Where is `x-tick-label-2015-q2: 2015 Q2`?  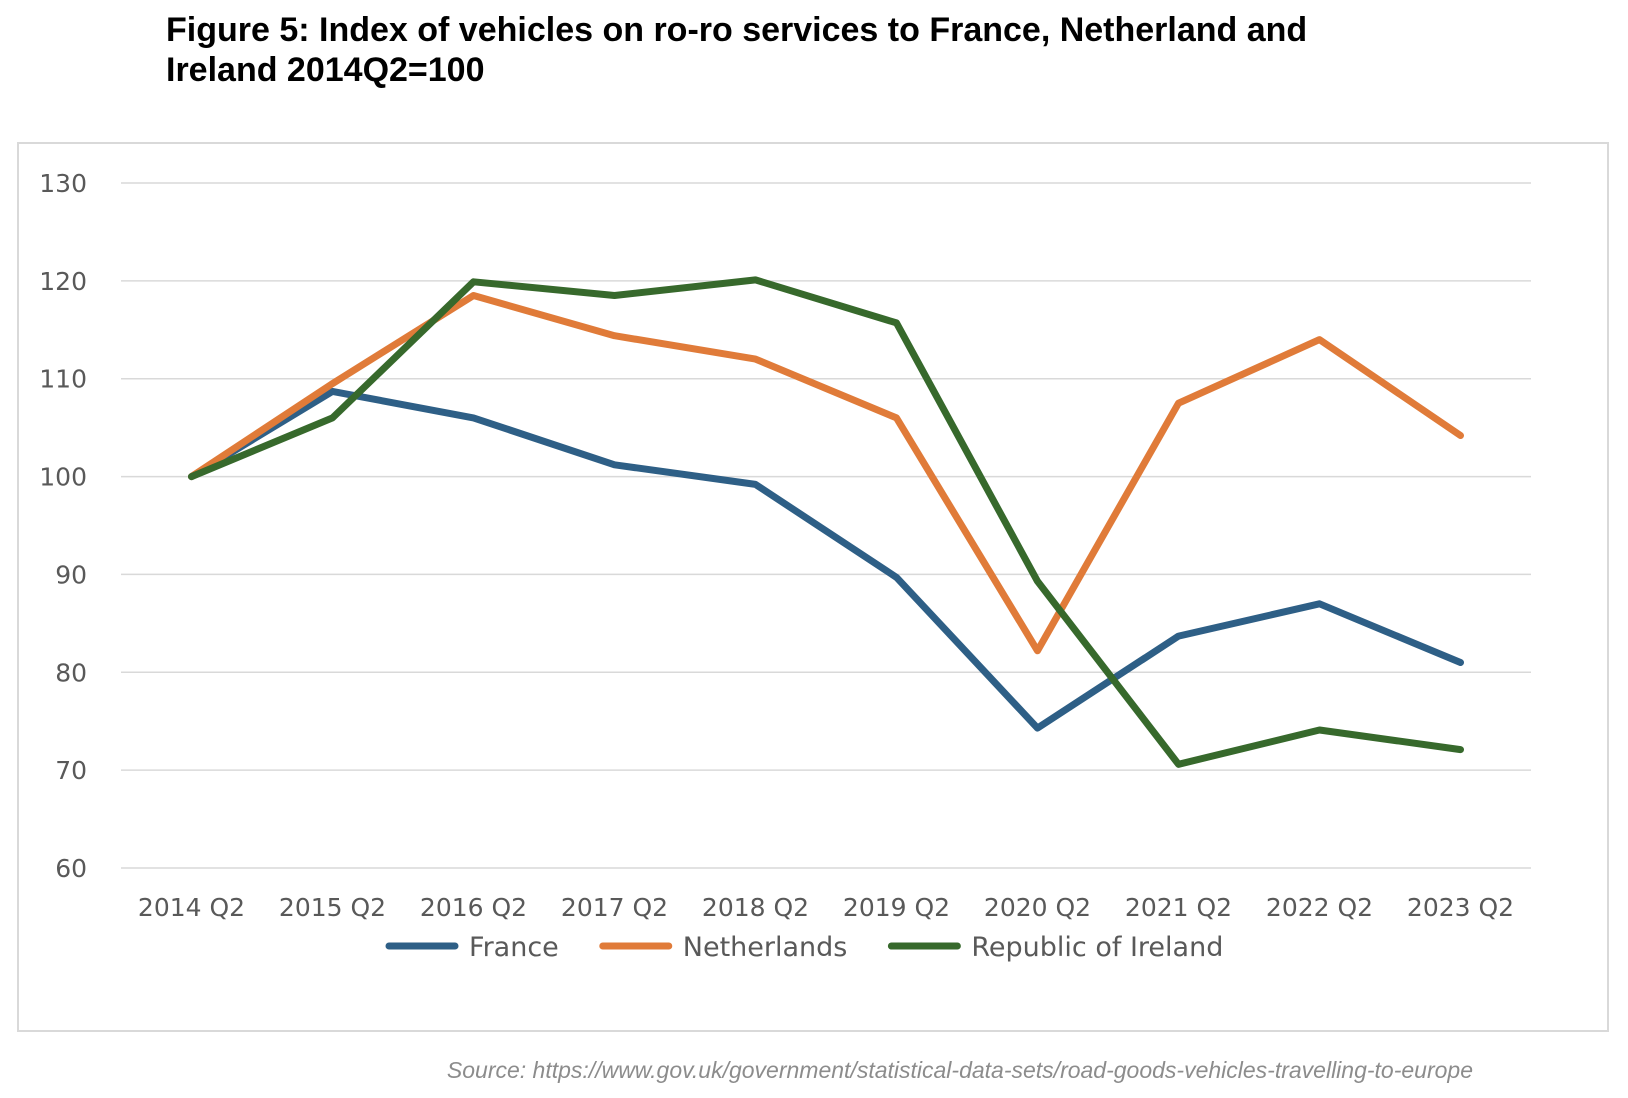
x-tick-label-2015-q2: 2015 Q2 is located at coordinates (332, 907).